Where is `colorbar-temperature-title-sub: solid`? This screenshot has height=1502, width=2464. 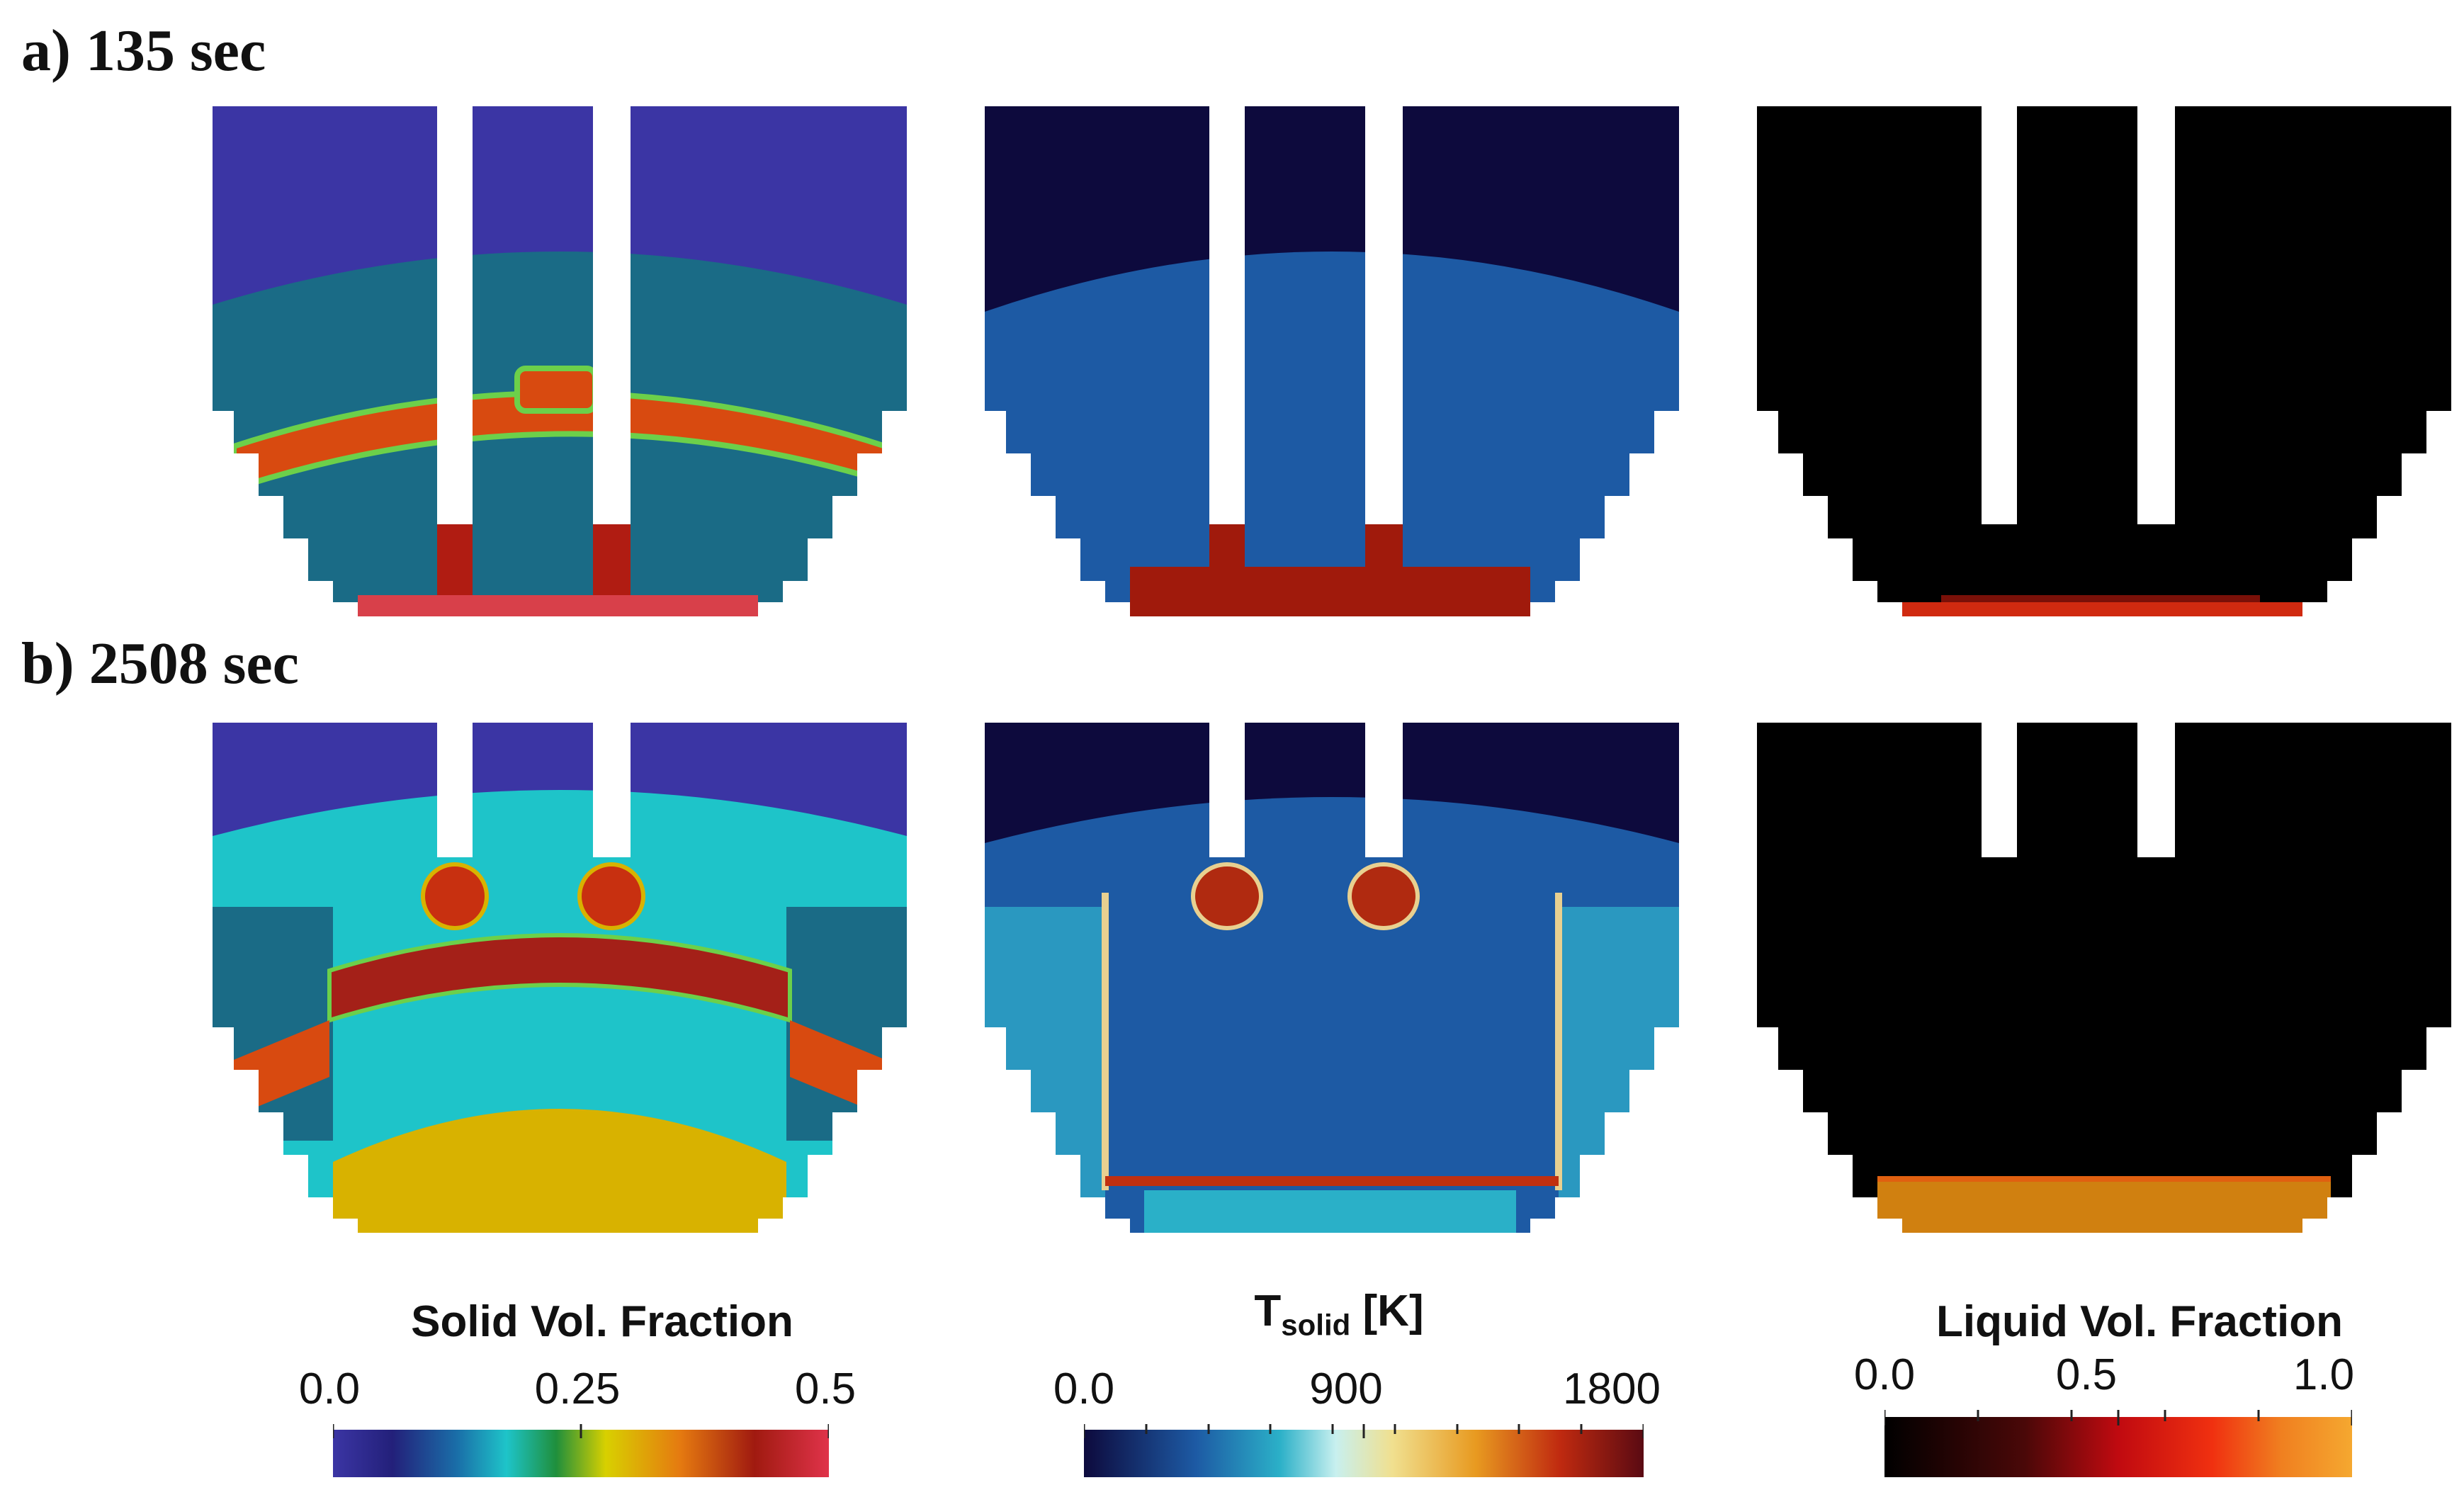
colorbar-temperature-title-sub: solid is located at coordinates (1316, 1325).